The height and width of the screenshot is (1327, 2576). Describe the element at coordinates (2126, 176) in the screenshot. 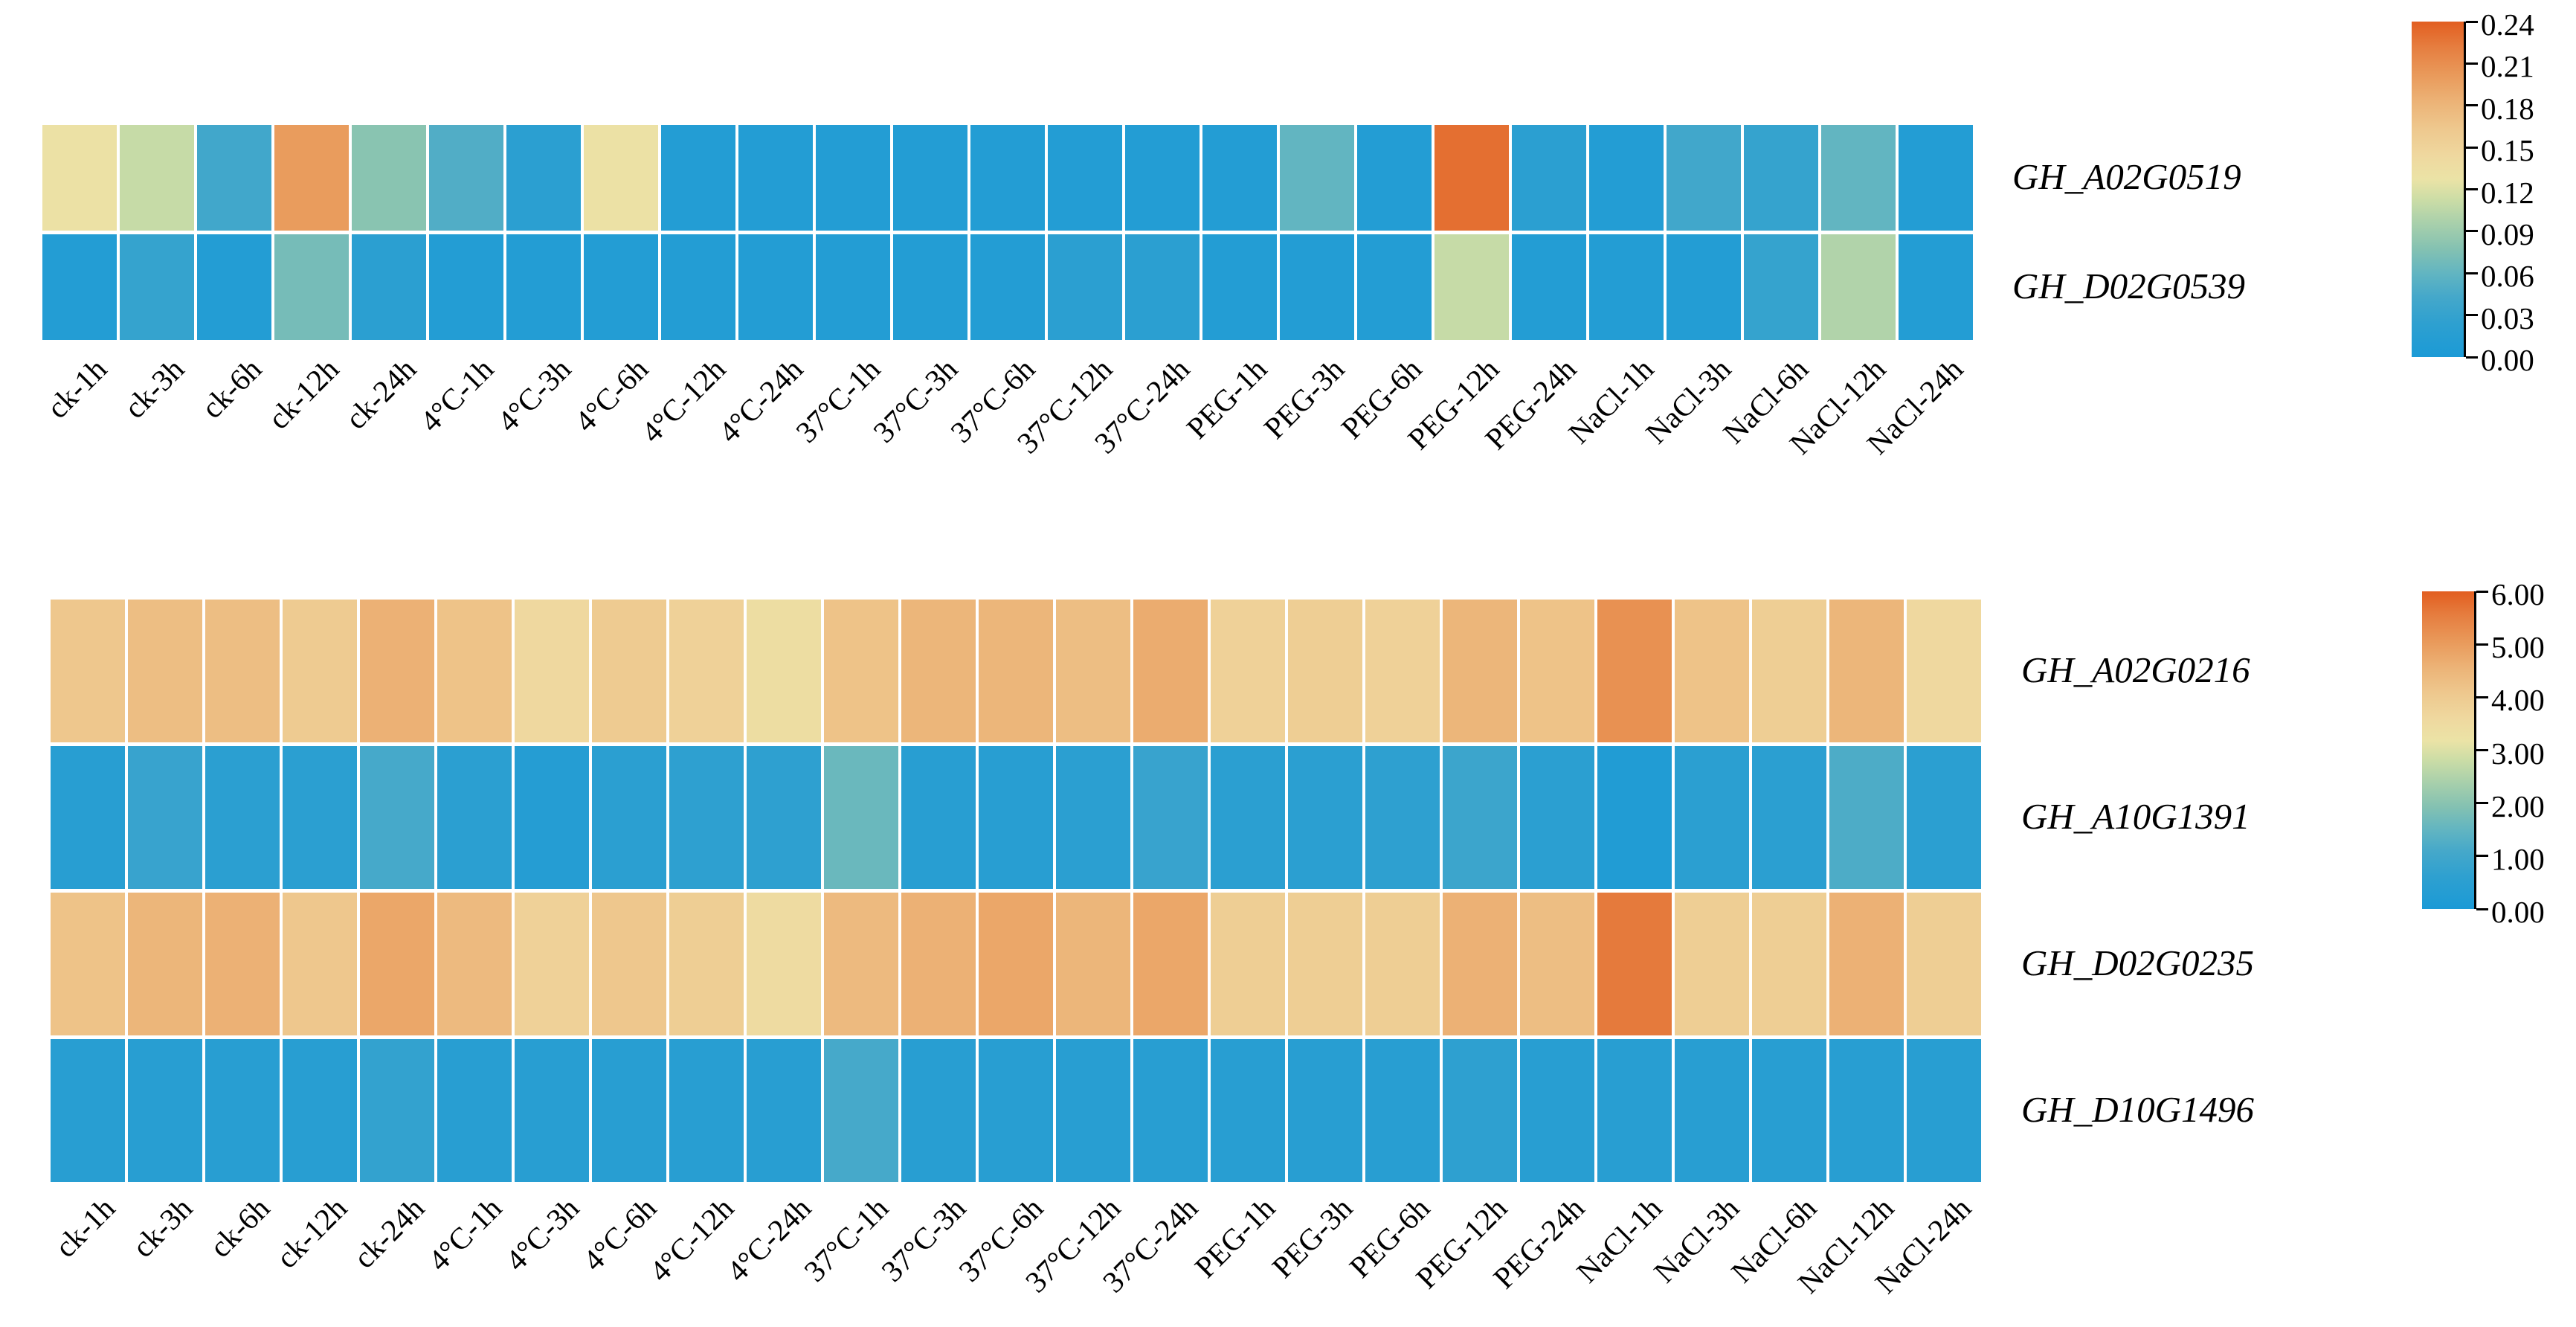

I see `gene-label: GH_A02G0519` at that location.